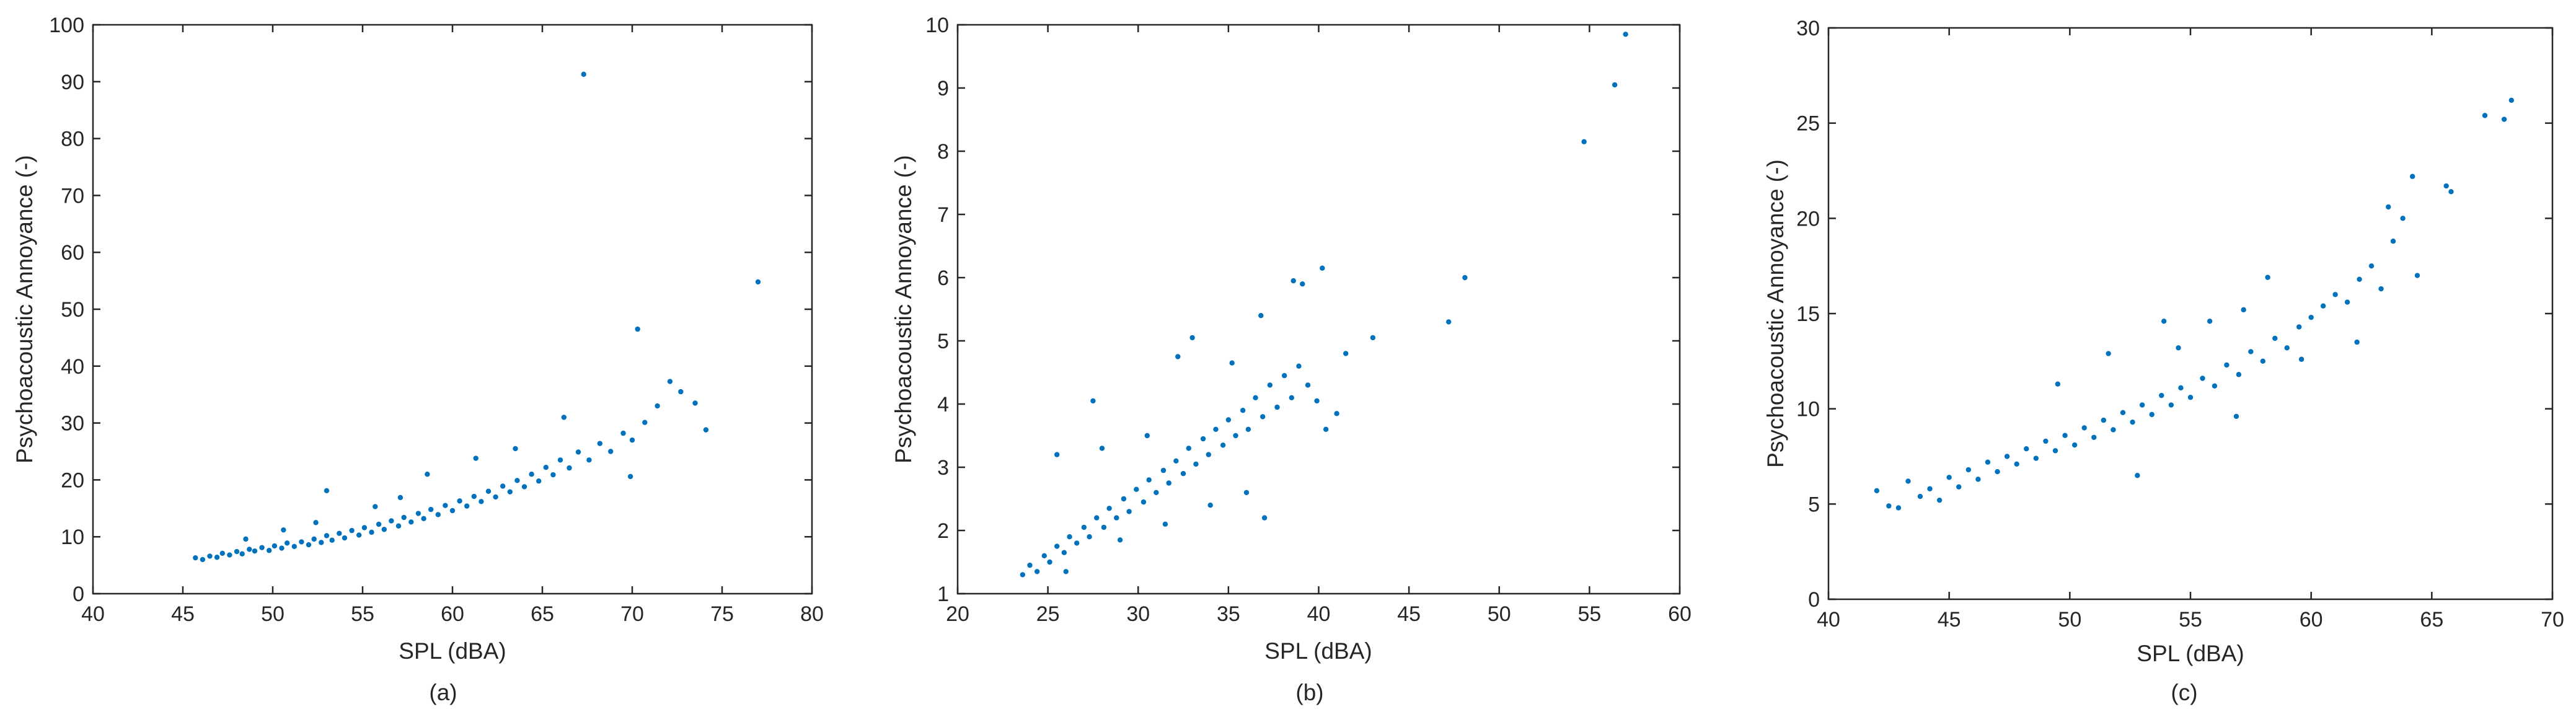 Image resolution: width=2576 pixels, height=717 pixels. I want to click on x-tick-label: 55, so click(1589, 614).